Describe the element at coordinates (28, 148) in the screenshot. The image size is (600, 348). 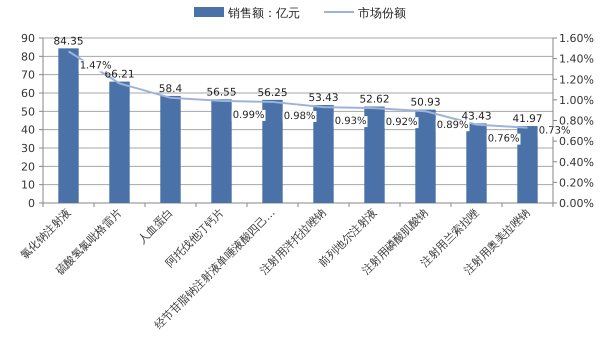
I see `y-tick-label: 30` at that location.